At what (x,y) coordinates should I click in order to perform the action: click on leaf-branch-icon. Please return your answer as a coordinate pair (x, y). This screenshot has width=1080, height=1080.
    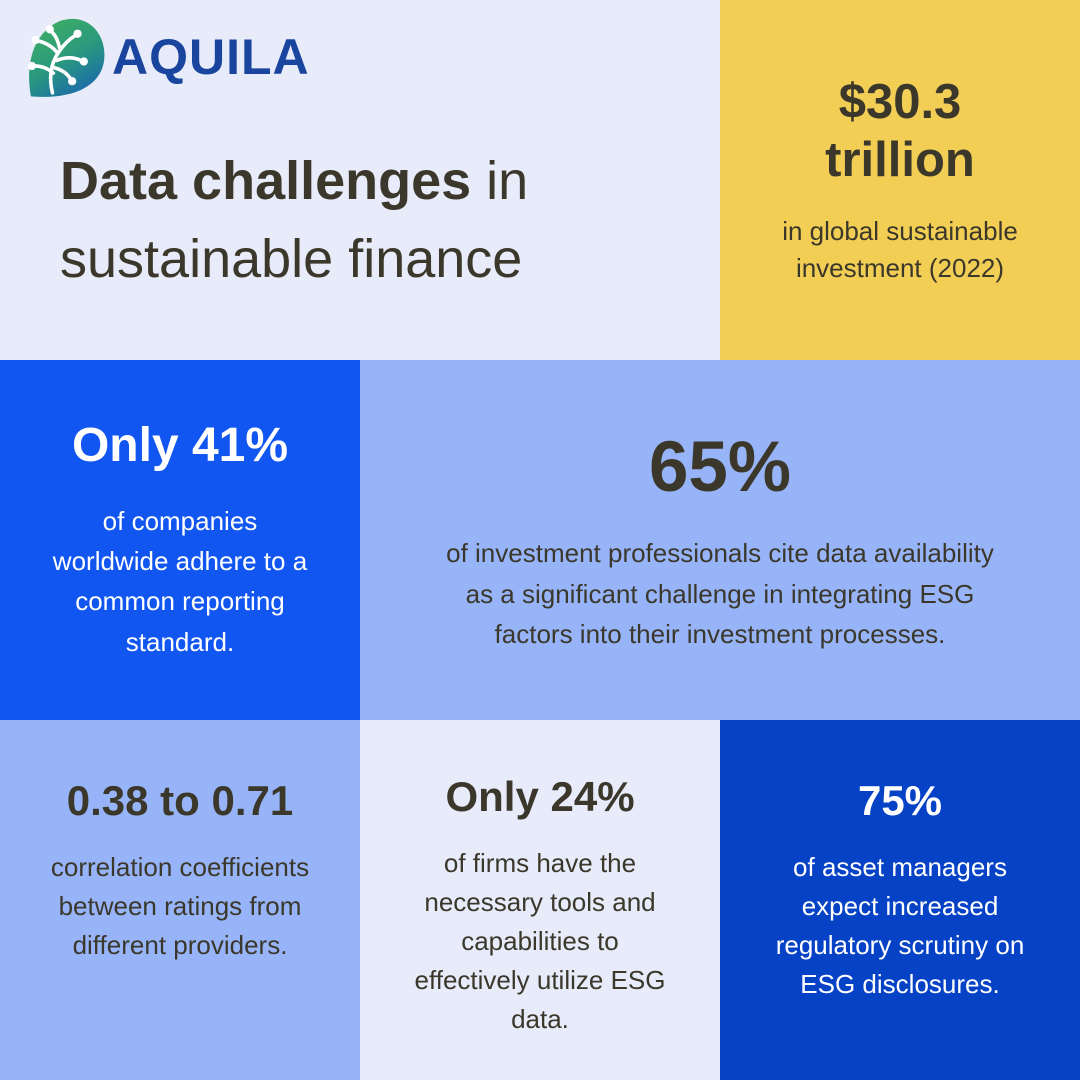
    Looking at the image, I should click on (66, 57).